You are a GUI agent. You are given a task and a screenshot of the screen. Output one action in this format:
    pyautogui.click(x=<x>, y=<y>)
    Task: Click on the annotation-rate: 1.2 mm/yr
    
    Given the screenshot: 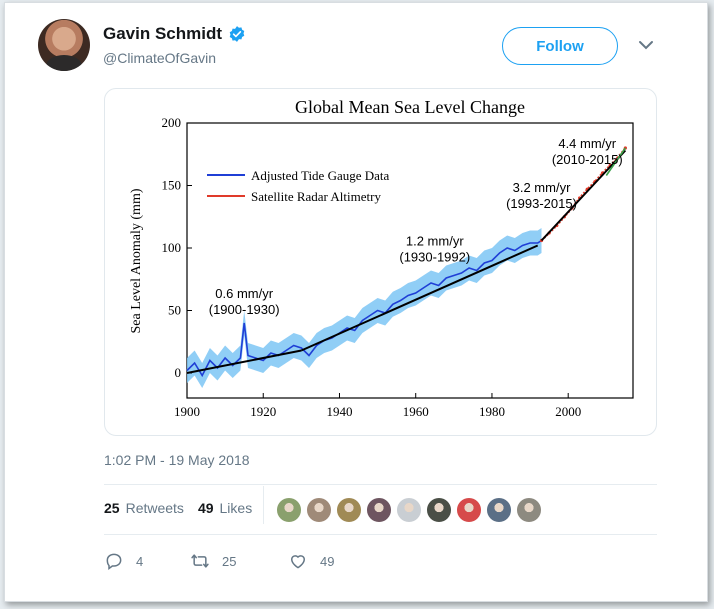 What is the action you would take?
    pyautogui.click(x=435, y=241)
    